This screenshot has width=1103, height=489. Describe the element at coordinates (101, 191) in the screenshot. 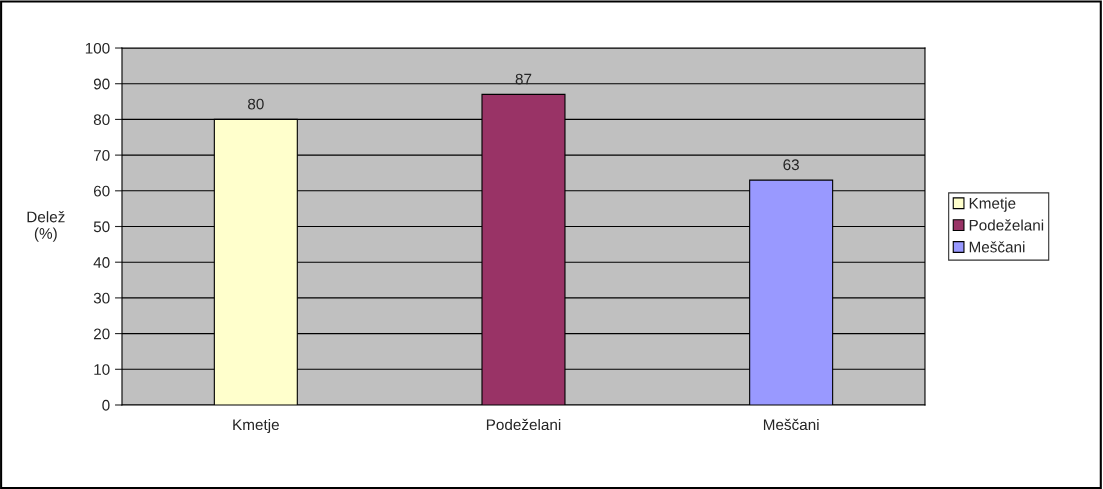

I see `y-tick-label: 60` at that location.